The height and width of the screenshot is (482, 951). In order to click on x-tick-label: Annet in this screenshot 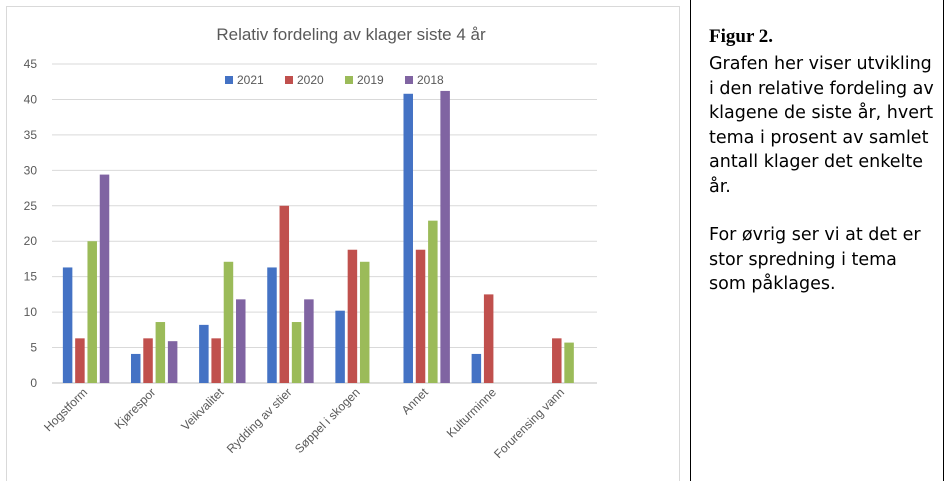, I will do `click(415, 401)`.